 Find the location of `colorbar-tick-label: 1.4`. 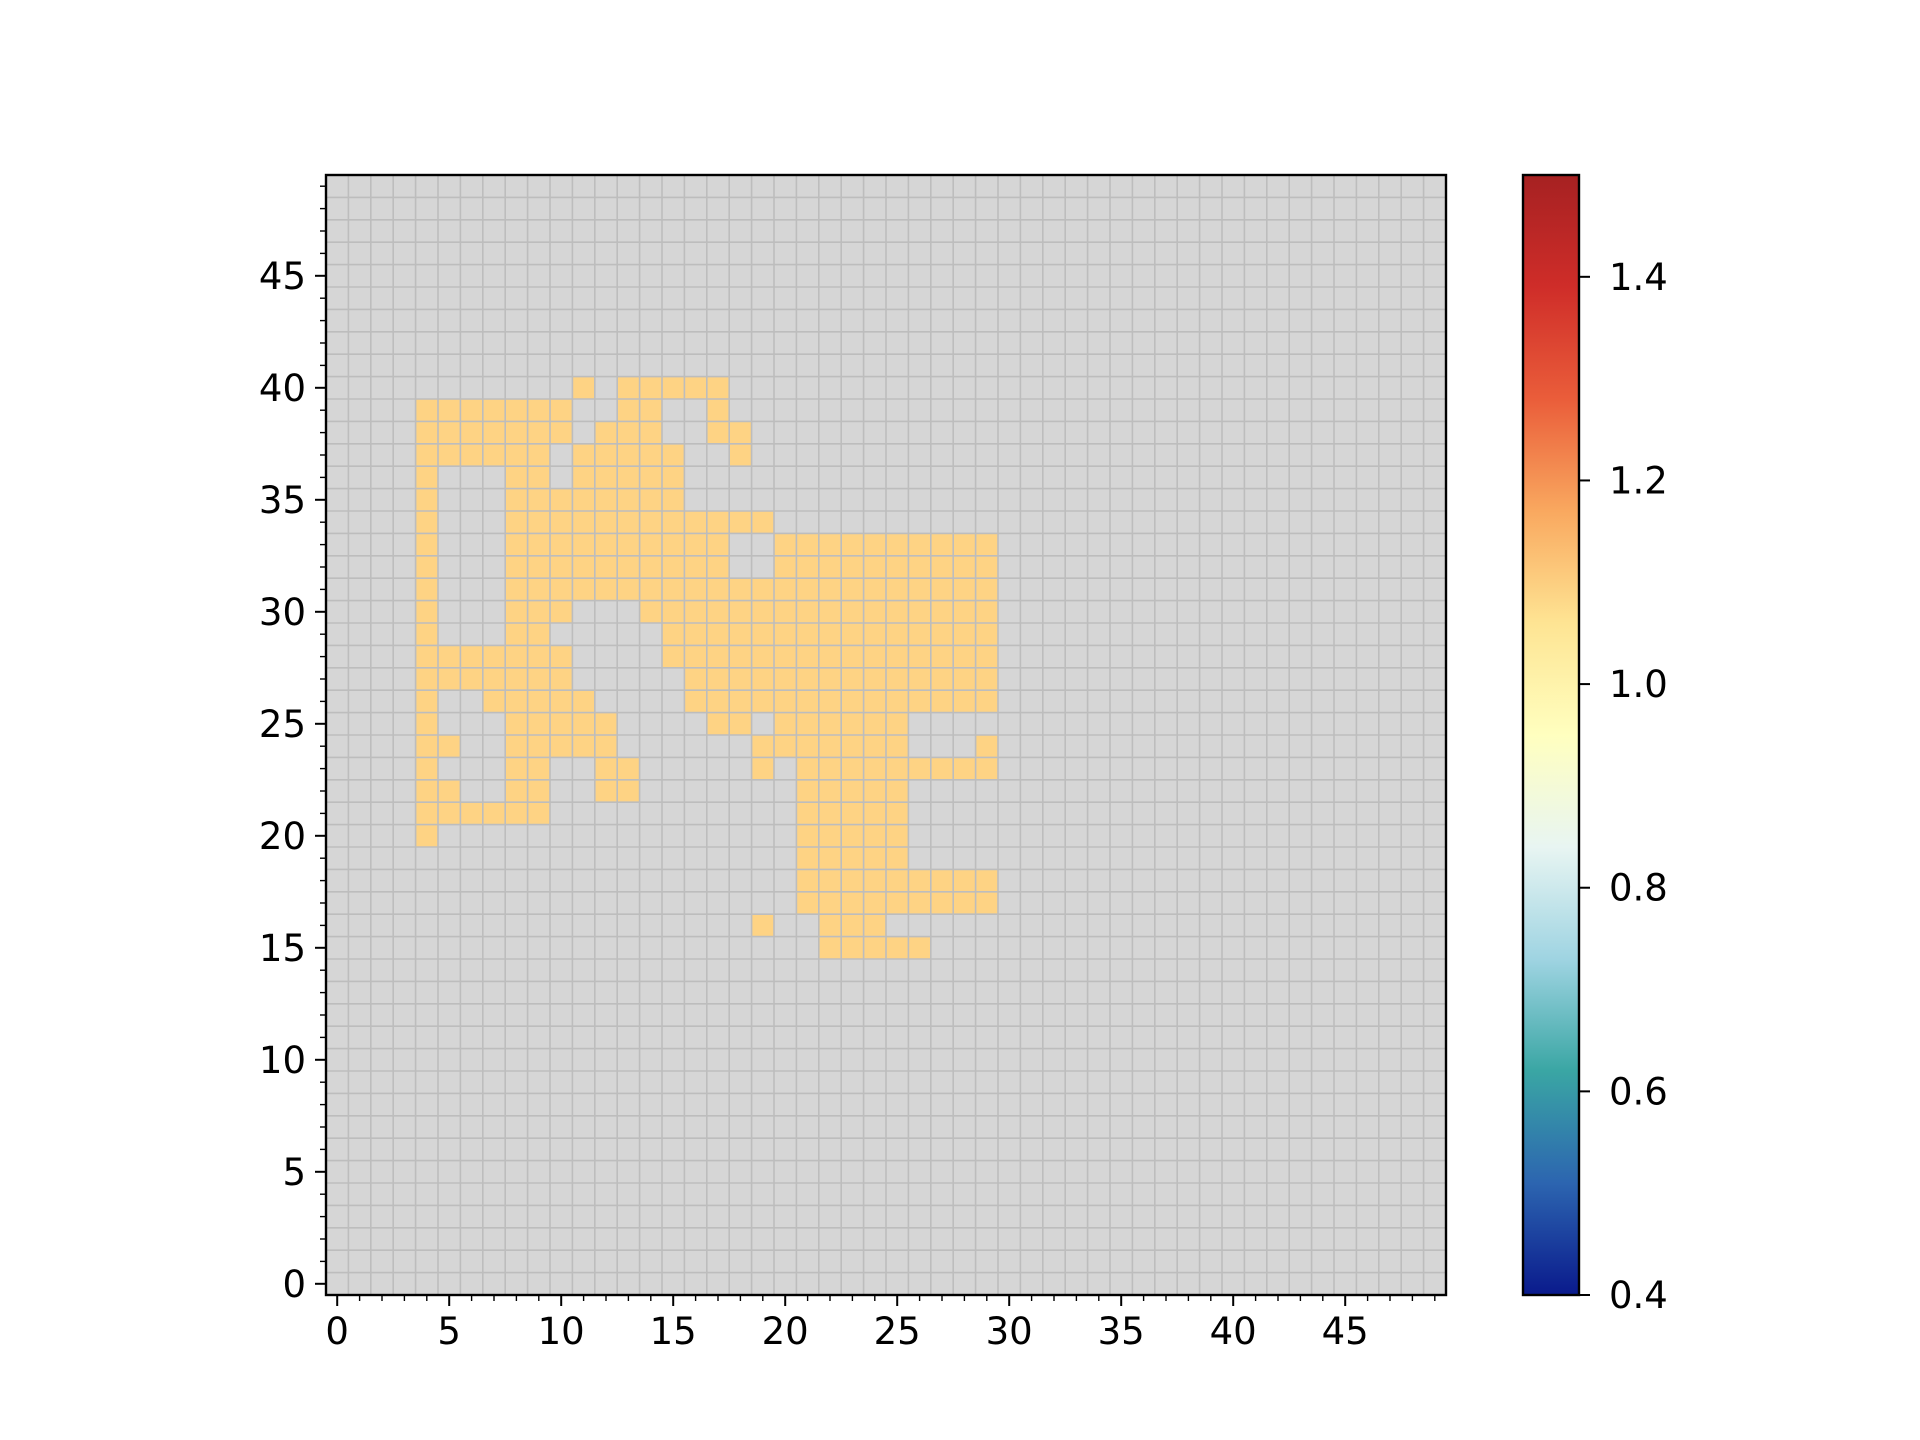

colorbar-tick-label: 1.4 is located at coordinates (1638, 277).